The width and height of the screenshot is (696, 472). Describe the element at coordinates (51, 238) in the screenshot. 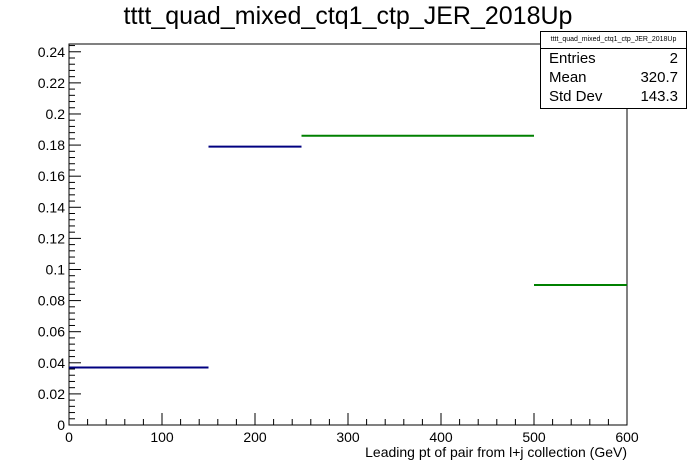

I see `y-tick-label: 0.12` at that location.